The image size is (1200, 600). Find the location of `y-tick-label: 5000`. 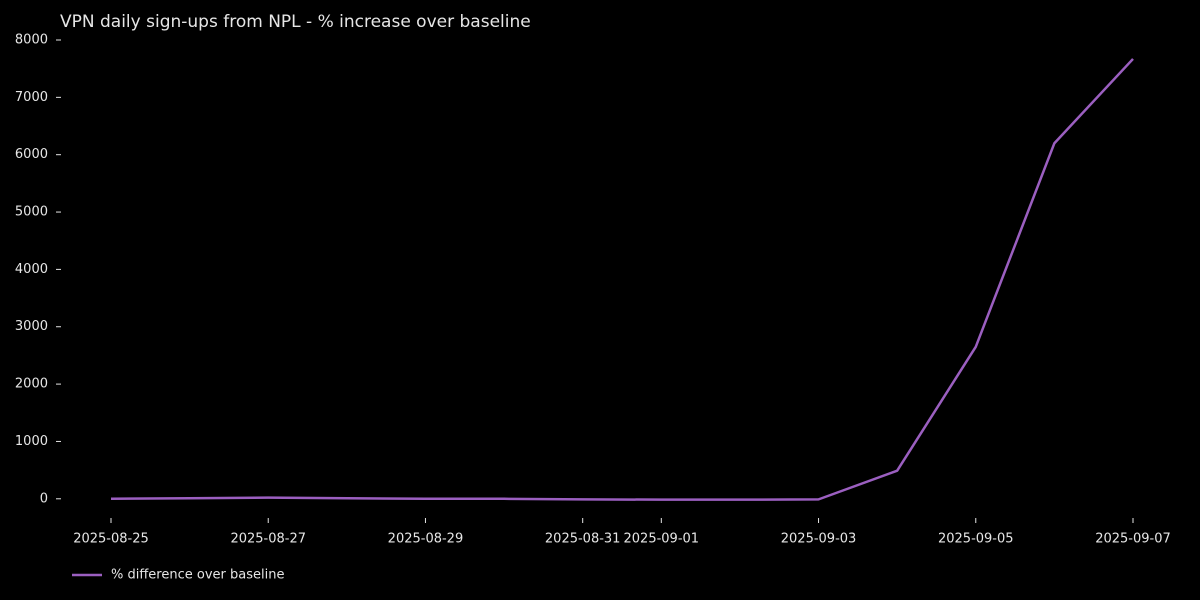

y-tick-label: 5000 is located at coordinates (31, 212).